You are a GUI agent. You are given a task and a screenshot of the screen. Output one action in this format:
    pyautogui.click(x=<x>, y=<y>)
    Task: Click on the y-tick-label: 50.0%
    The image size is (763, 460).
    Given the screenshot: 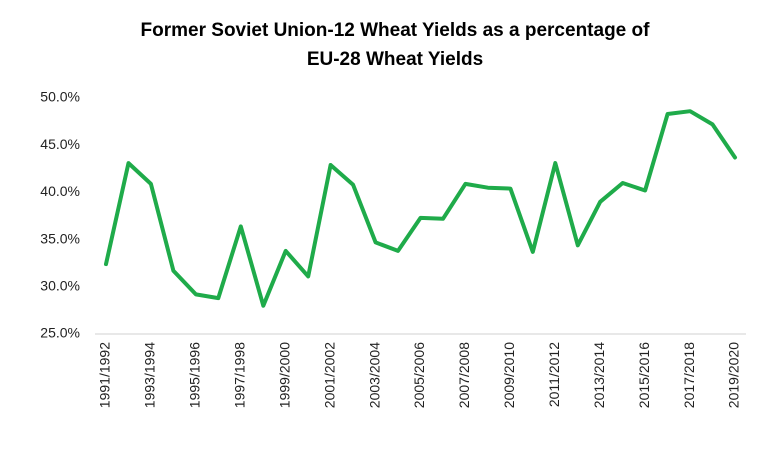 What is the action you would take?
    pyautogui.click(x=60, y=97)
    